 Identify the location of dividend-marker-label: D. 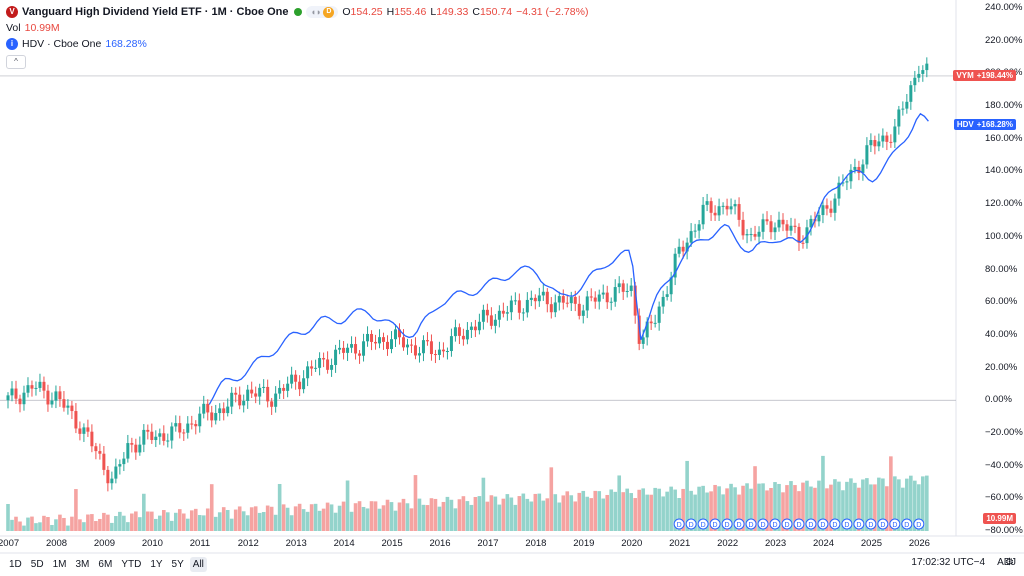
(918, 525).